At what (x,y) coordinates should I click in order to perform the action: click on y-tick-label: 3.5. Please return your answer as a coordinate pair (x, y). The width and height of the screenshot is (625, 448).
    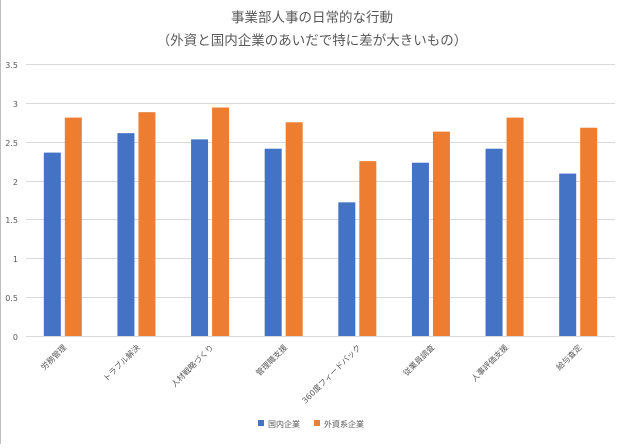
    Looking at the image, I should click on (11, 65).